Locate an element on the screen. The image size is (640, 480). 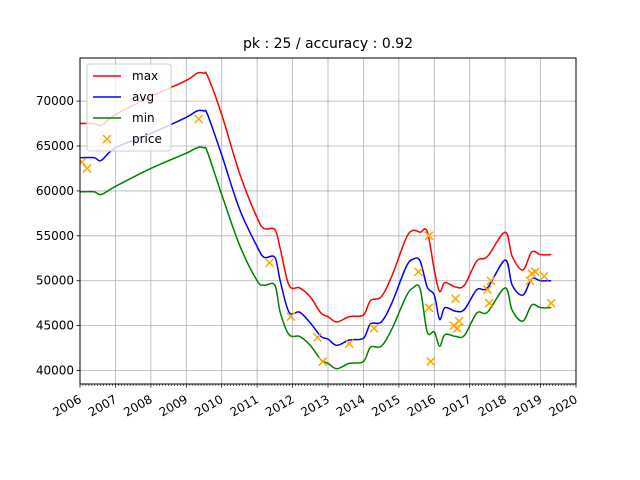
legend-label-avg: avg is located at coordinates (143, 97).